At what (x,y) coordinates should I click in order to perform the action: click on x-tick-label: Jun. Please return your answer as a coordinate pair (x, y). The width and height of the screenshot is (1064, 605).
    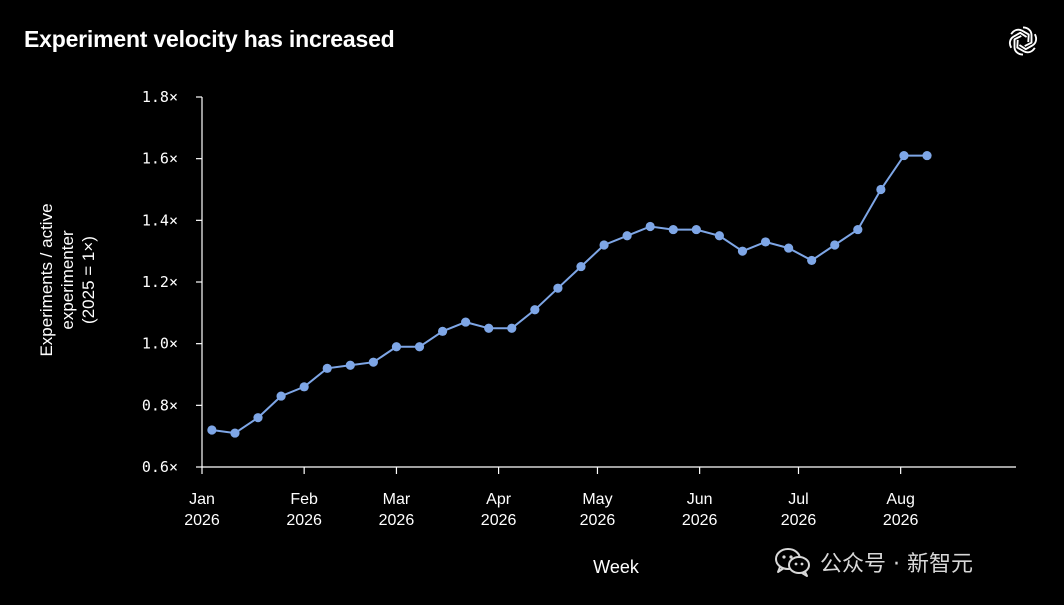
    Looking at the image, I should click on (700, 499).